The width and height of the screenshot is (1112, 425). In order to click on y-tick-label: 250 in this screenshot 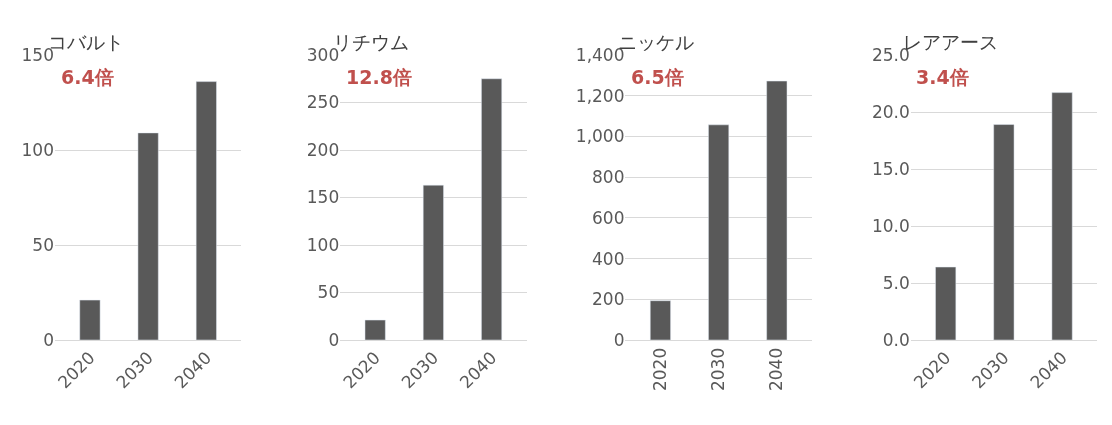, I will do `click(323, 102)`.